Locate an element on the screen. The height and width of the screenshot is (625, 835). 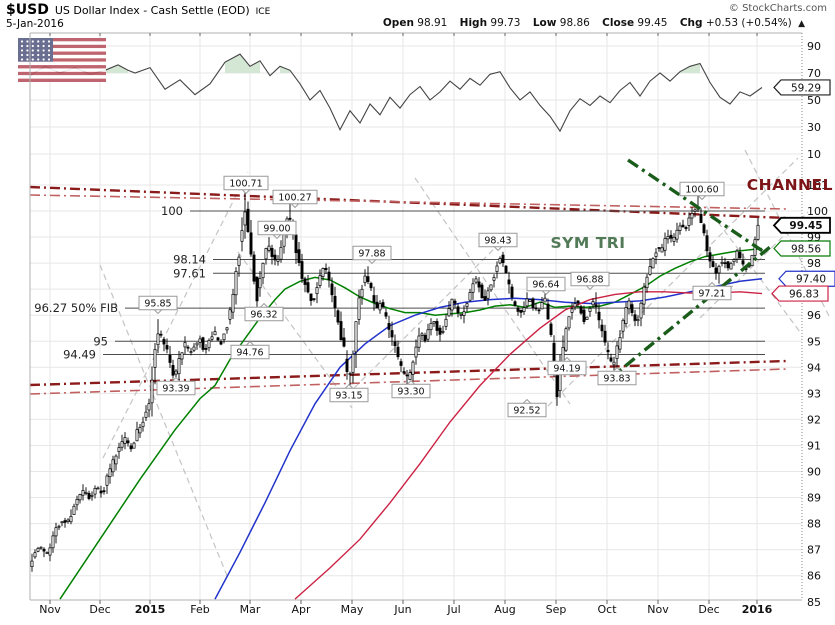
support-resistance-label: 98.14 is located at coordinates (189, 259).